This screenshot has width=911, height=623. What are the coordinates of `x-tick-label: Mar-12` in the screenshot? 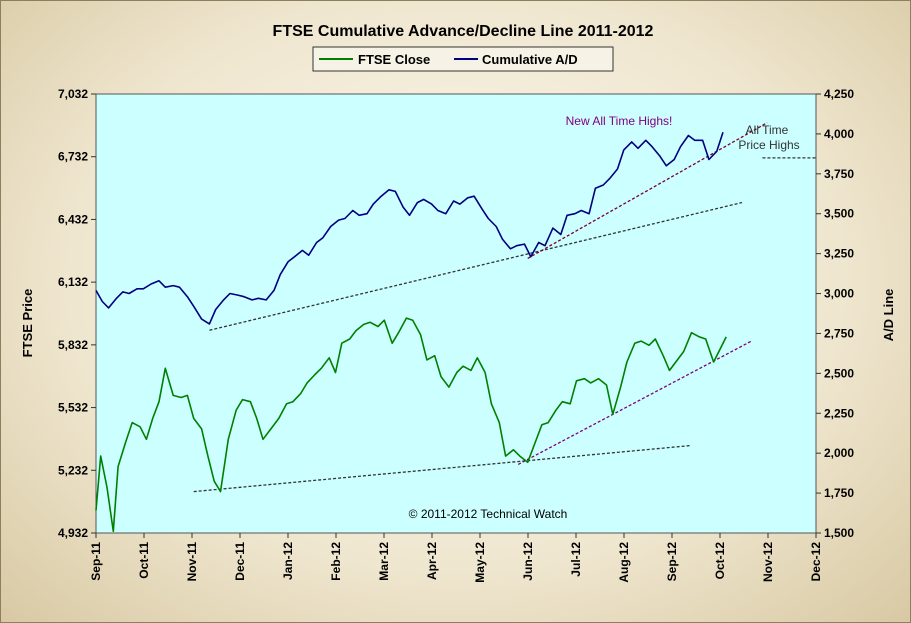 It's located at (384, 561).